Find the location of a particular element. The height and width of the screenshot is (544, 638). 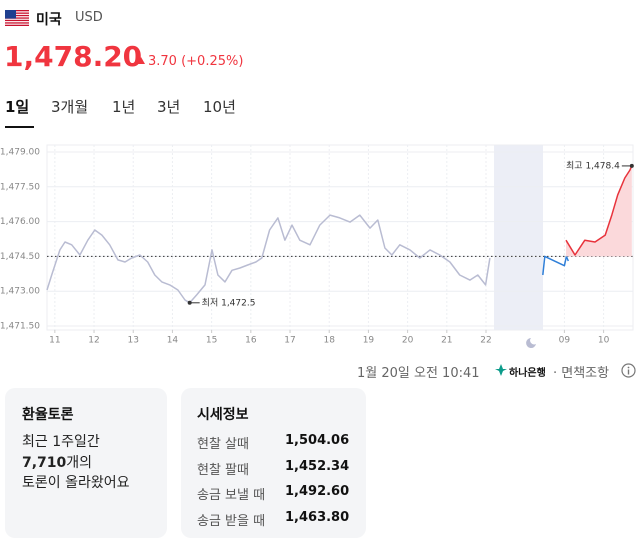

annotation-label: 최고 1,478.4 is located at coordinates (593, 165).